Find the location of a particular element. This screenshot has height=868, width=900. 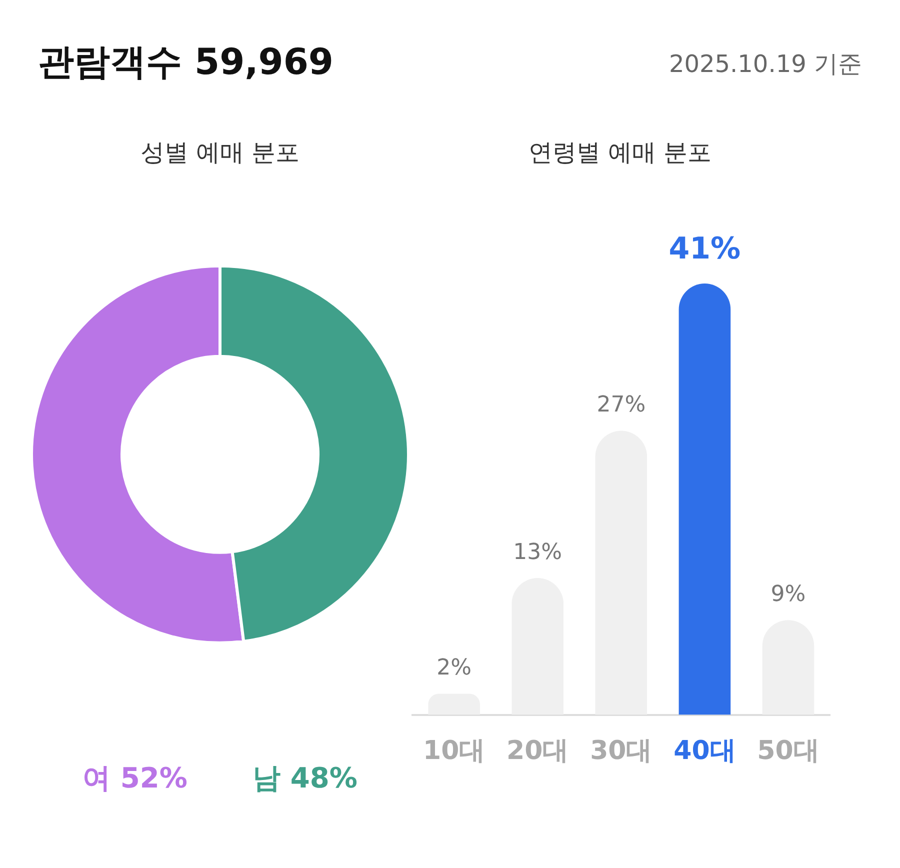

x-tick-label: 20대 is located at coordinates (537, 751).